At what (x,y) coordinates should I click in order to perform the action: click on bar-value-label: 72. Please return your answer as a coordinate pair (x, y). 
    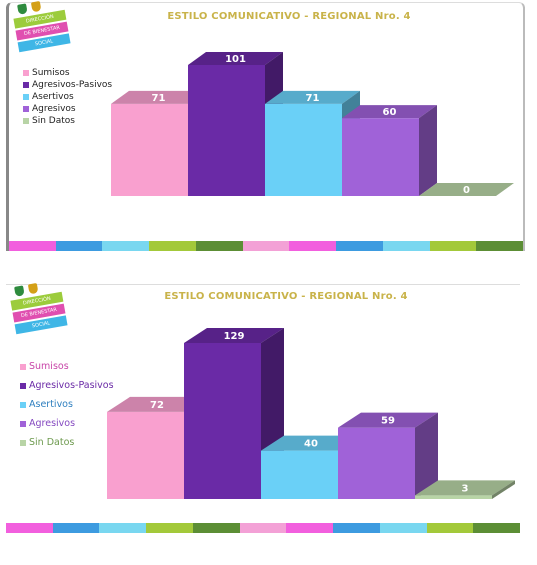
    Looking at the image, I should click on (157, 405).